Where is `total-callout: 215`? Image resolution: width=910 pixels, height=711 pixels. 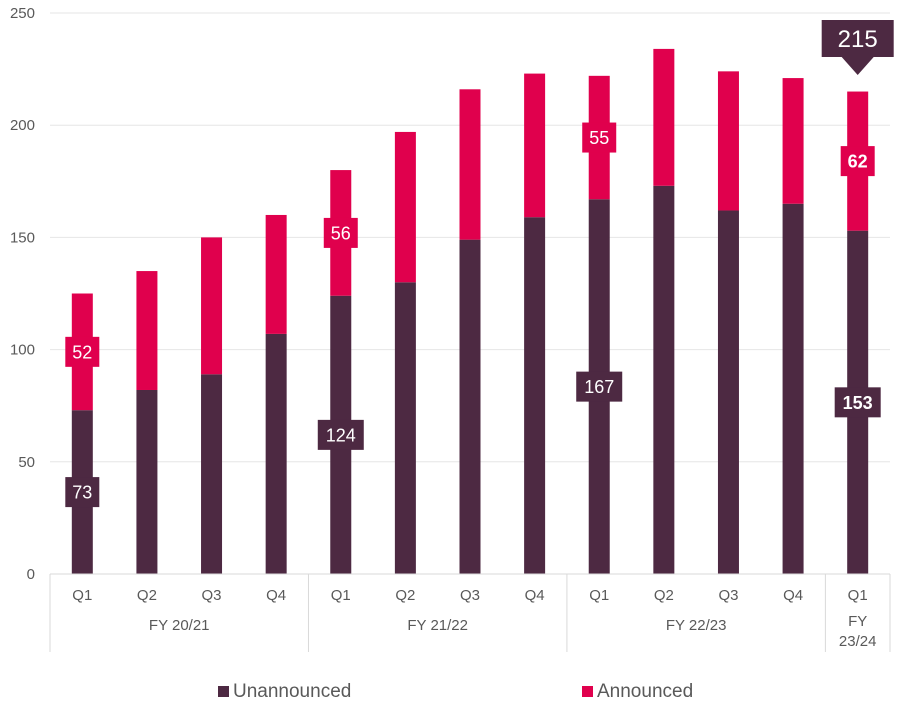 total-callout: 215 is located at coordinates (857, 47).